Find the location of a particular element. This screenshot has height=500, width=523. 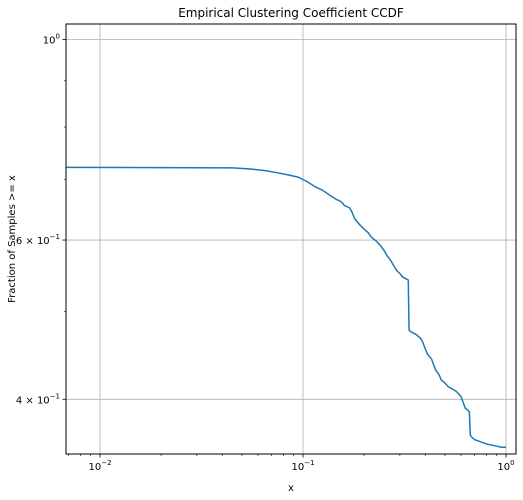

chart-title: Empirical Clustering Coefficient CCDF is located at coordinates (291, 13).